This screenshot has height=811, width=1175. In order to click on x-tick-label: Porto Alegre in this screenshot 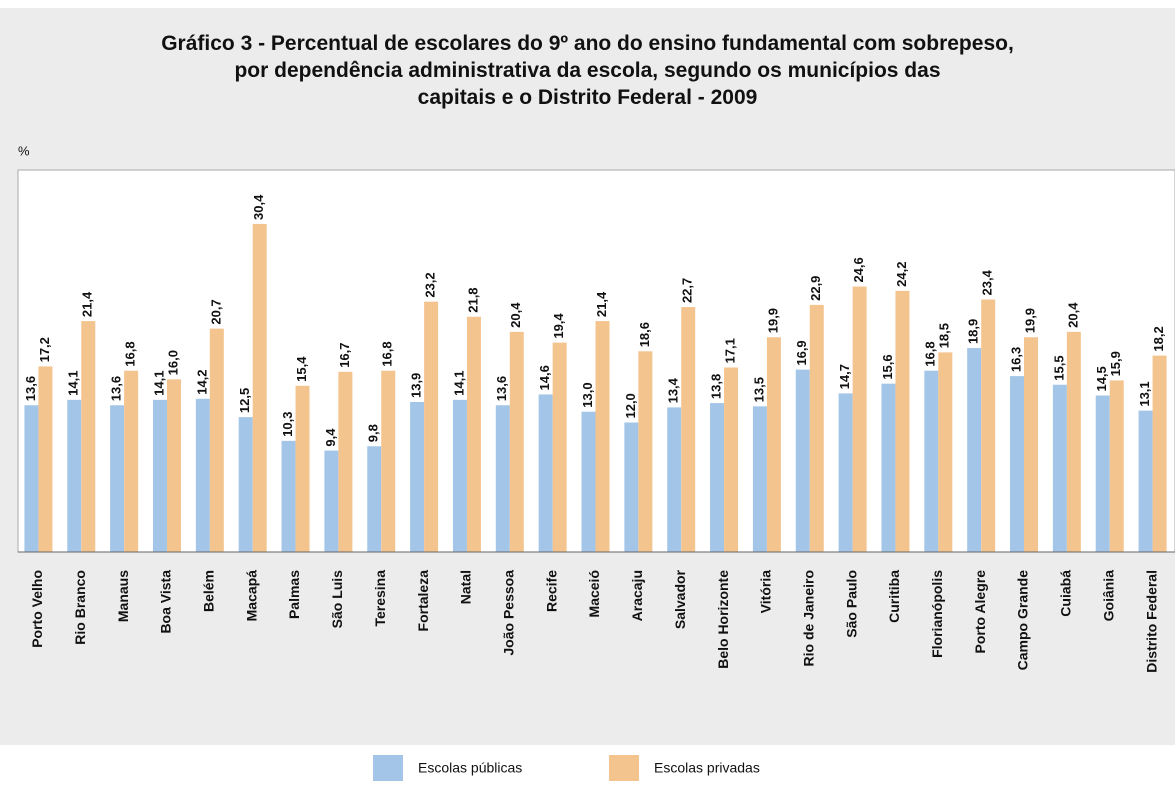, I will do `click(980, 612)`.